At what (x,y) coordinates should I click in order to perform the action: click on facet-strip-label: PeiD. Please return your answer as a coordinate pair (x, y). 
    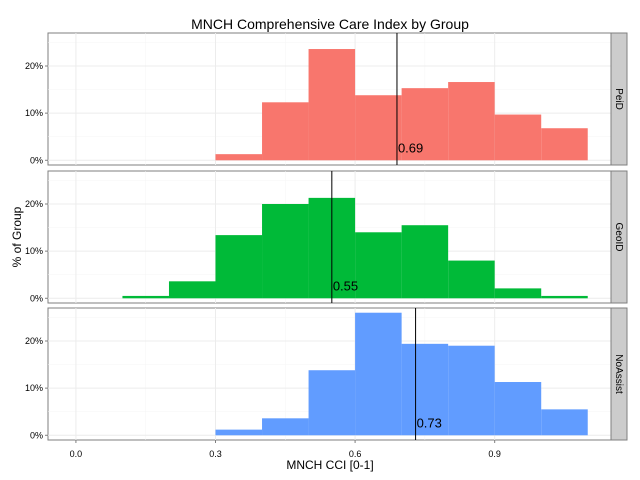
    Looking at the image, I should click on (618, 99).